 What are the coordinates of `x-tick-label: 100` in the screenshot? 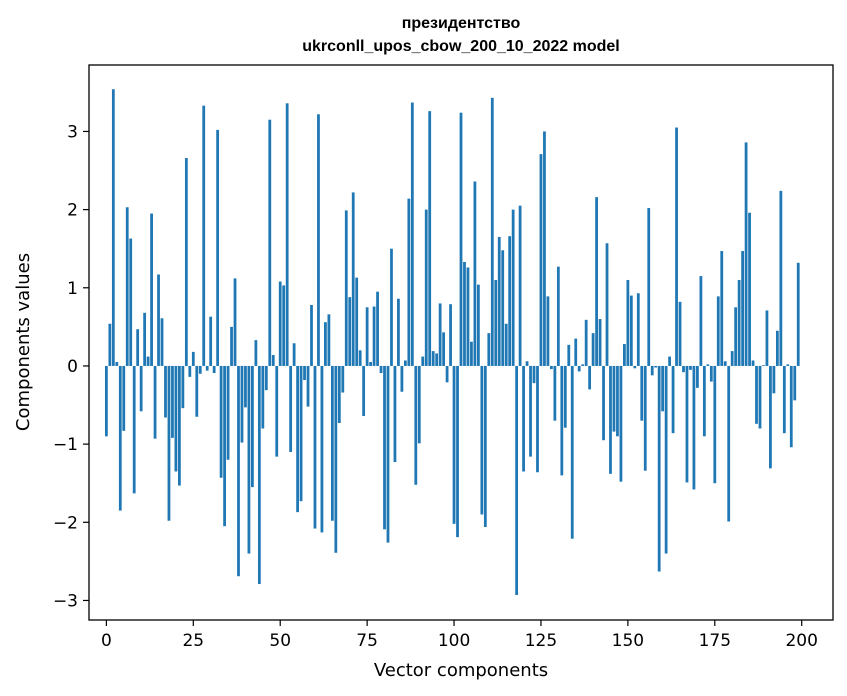 It's located at (454, 641).